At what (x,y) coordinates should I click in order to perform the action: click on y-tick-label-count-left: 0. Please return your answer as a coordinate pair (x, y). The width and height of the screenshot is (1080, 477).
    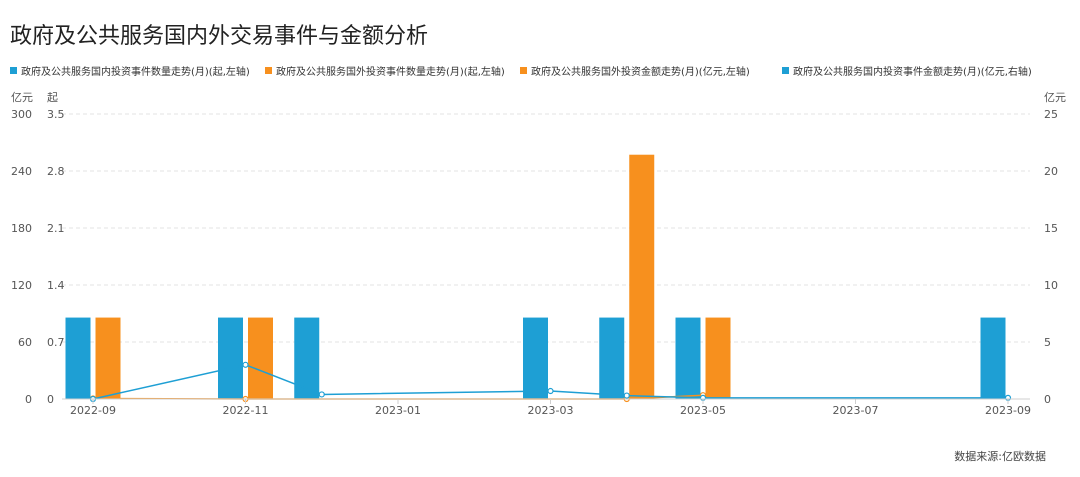
    Looking at the image, I should click on (50, 399).